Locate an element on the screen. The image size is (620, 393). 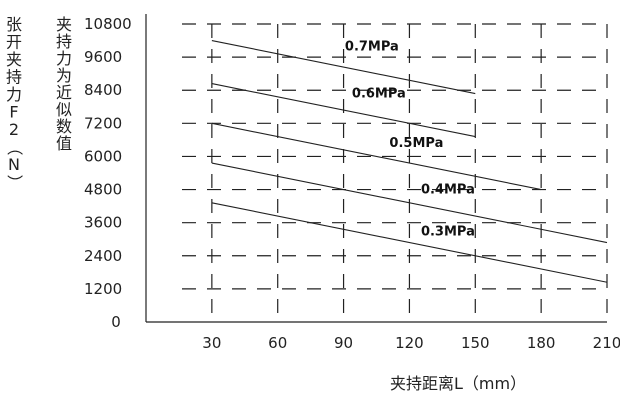
x-tick-label: 150 is located at coordinates (475, 343).